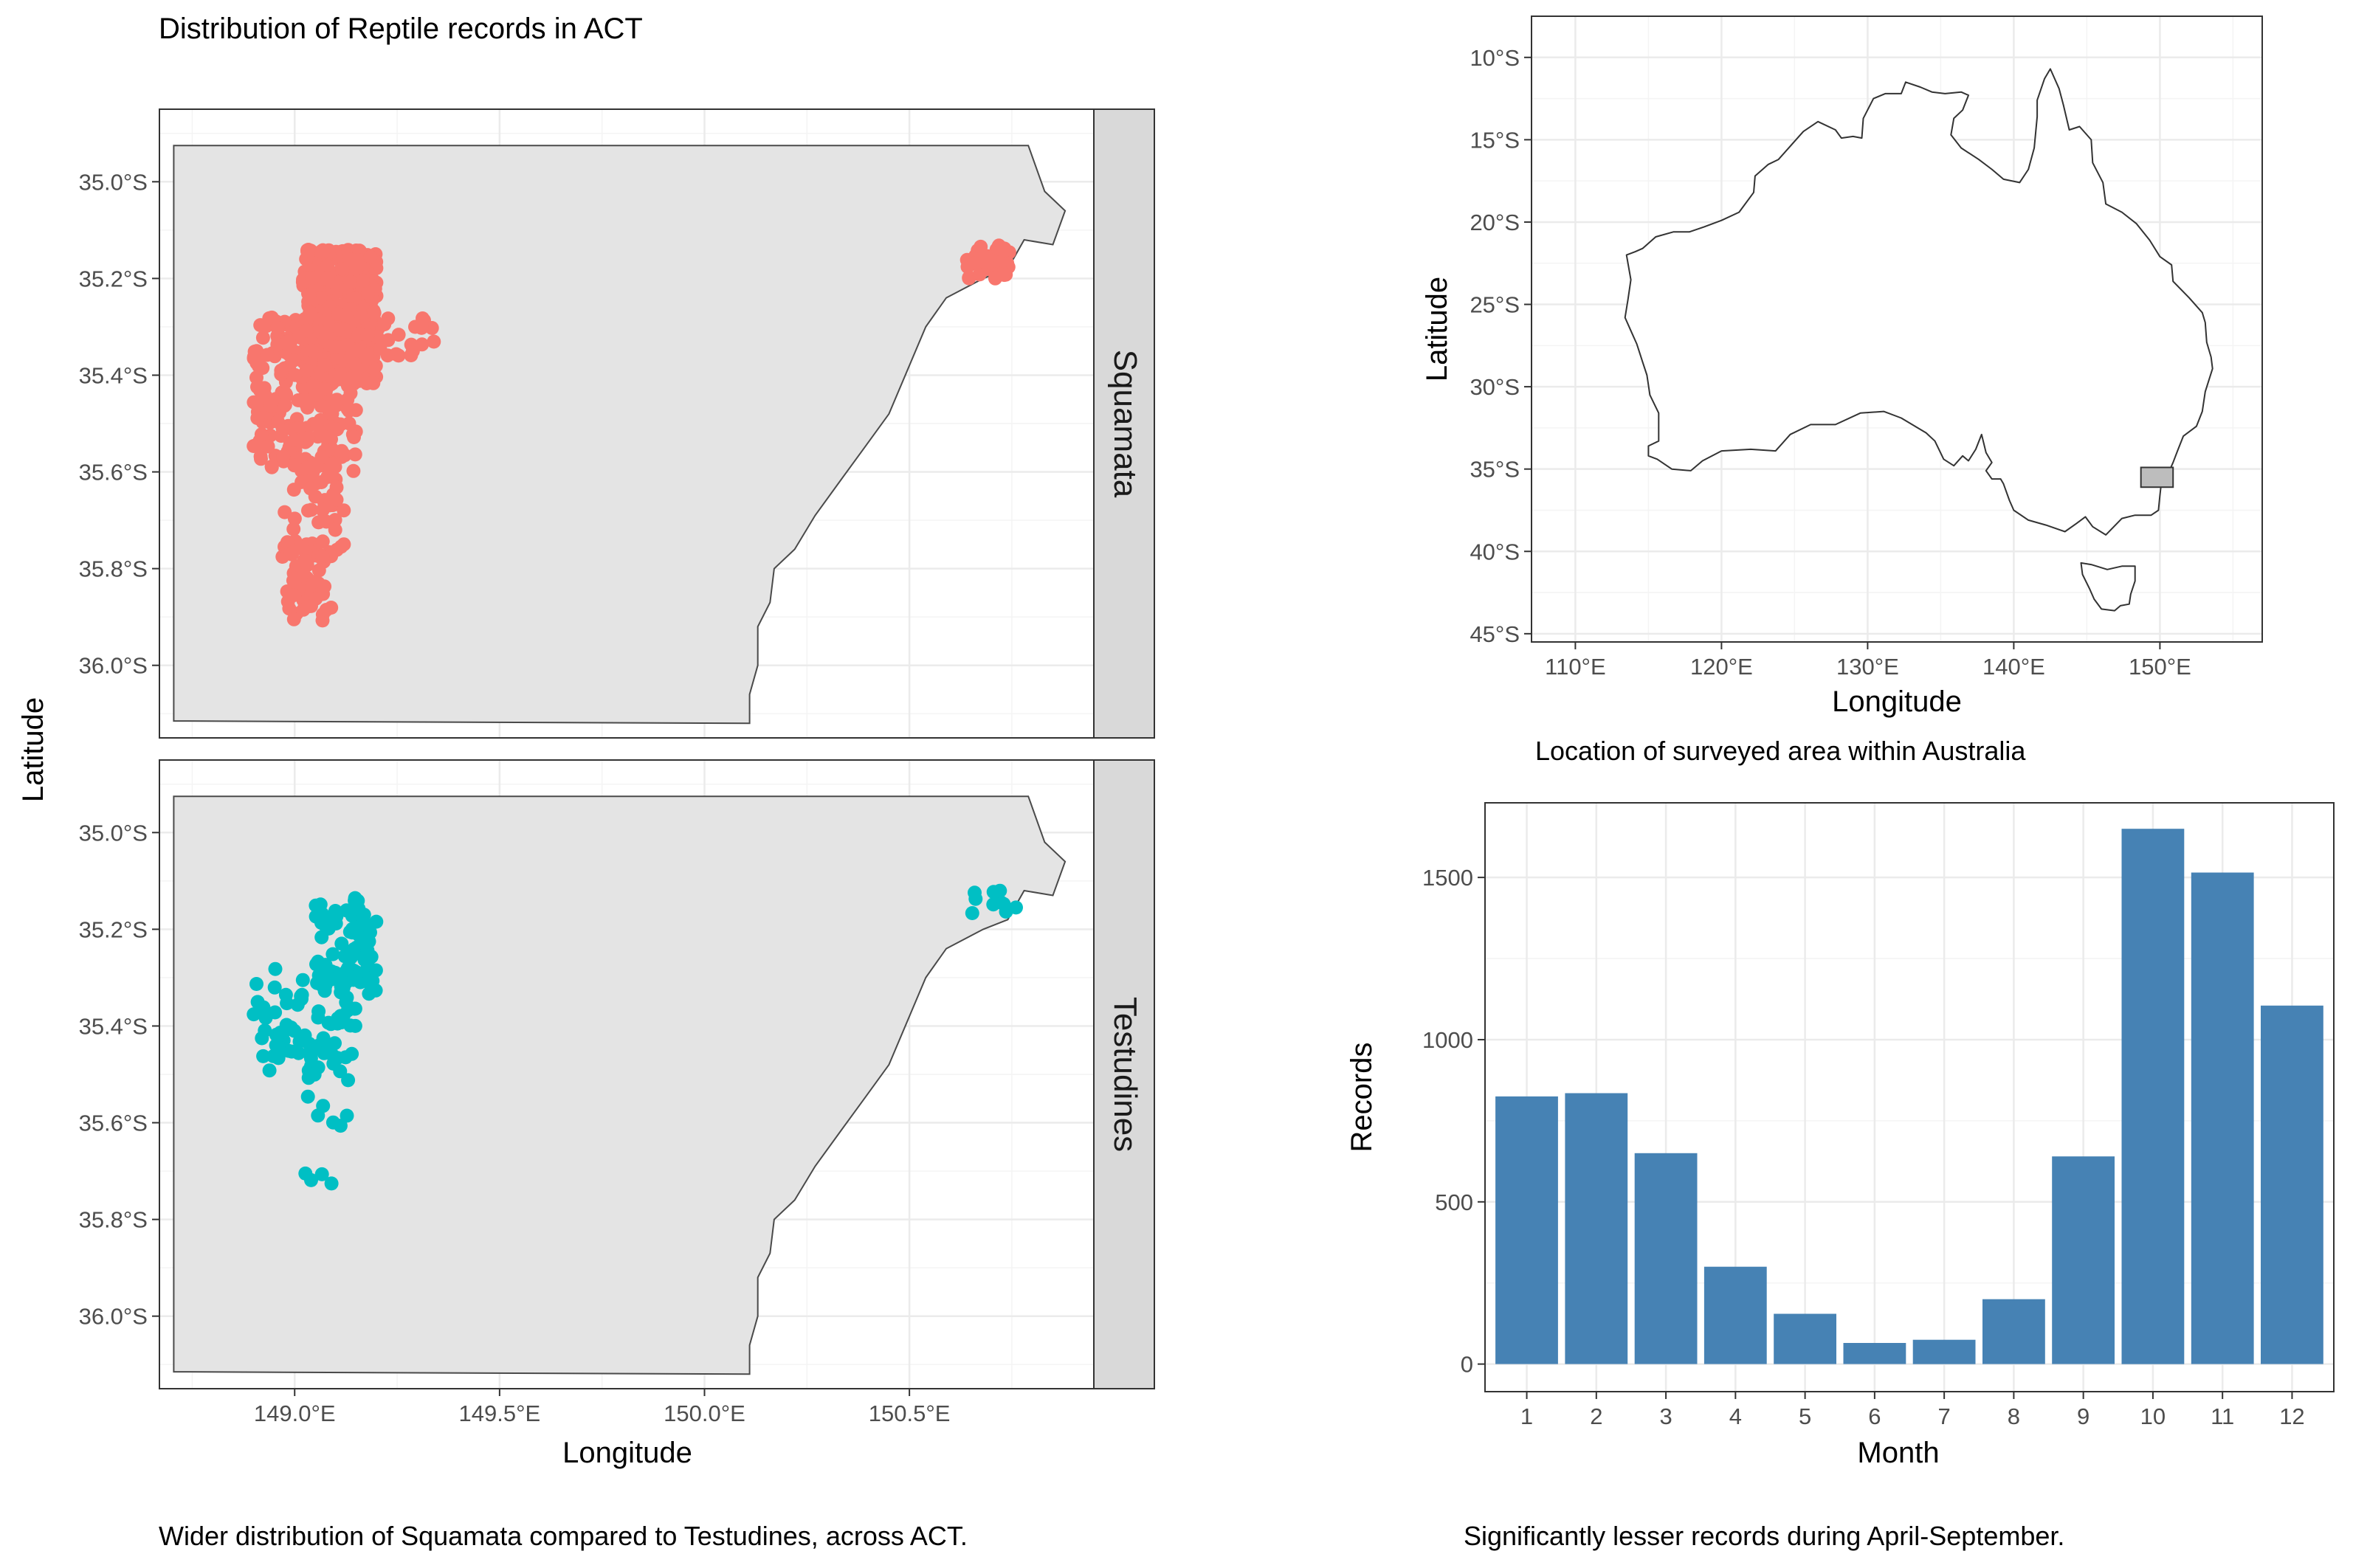 The height and width of the screenshot is (1568, 2353). What do you see at coordinates (1495, 470) in the screenshot?
I see `y-tick-label: 35°S` at bounding box center [1495, 470].